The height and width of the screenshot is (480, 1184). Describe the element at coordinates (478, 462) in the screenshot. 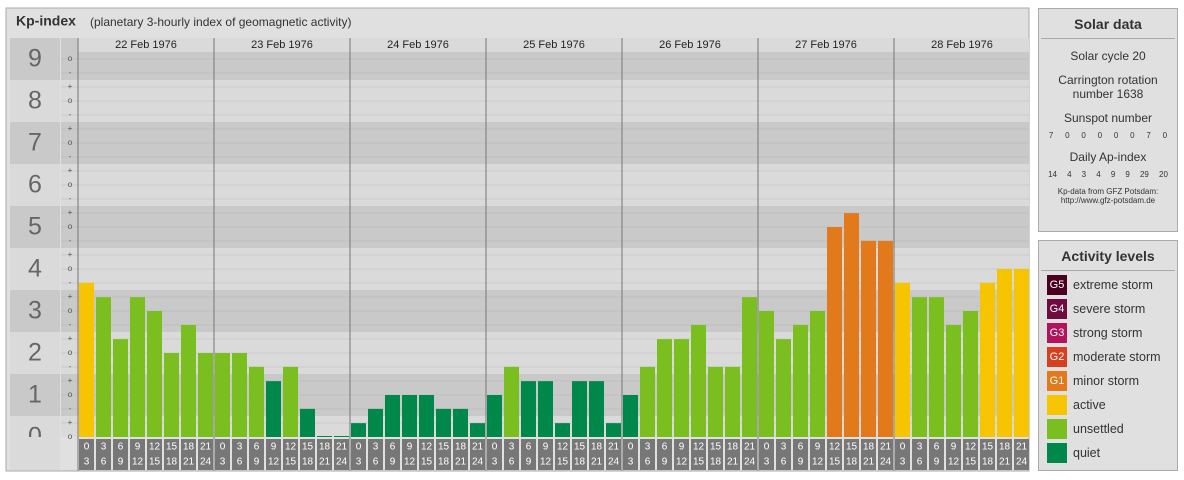

I see `hour-to: 24` at that location.